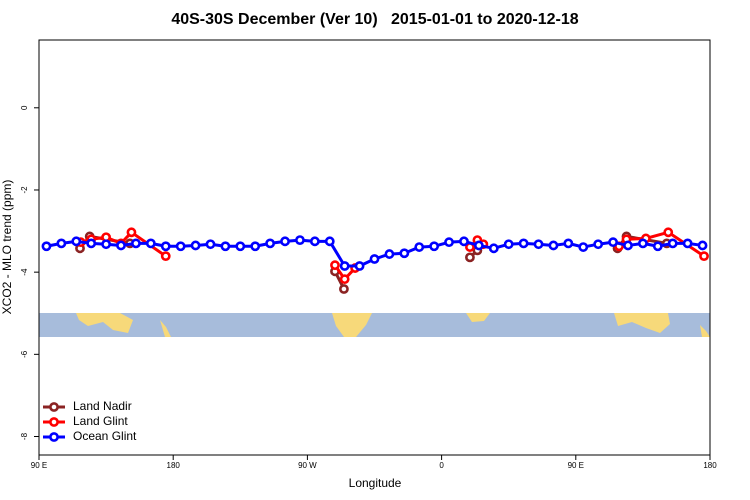 The height and width of the screenshot is (500, 750). Describe the element at coordinates (24, 272) in the screenshot. I see `y-tick-label: -4` at that location.